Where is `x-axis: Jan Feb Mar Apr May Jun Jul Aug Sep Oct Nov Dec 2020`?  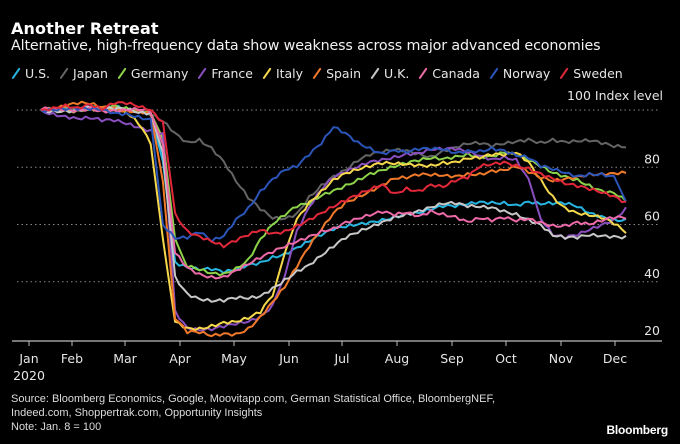 x-axis: Jan Feb Mar Apr May Jun Jul Aug Sep Oct Nov Dec 2020 is located at coordinates (337, 361).